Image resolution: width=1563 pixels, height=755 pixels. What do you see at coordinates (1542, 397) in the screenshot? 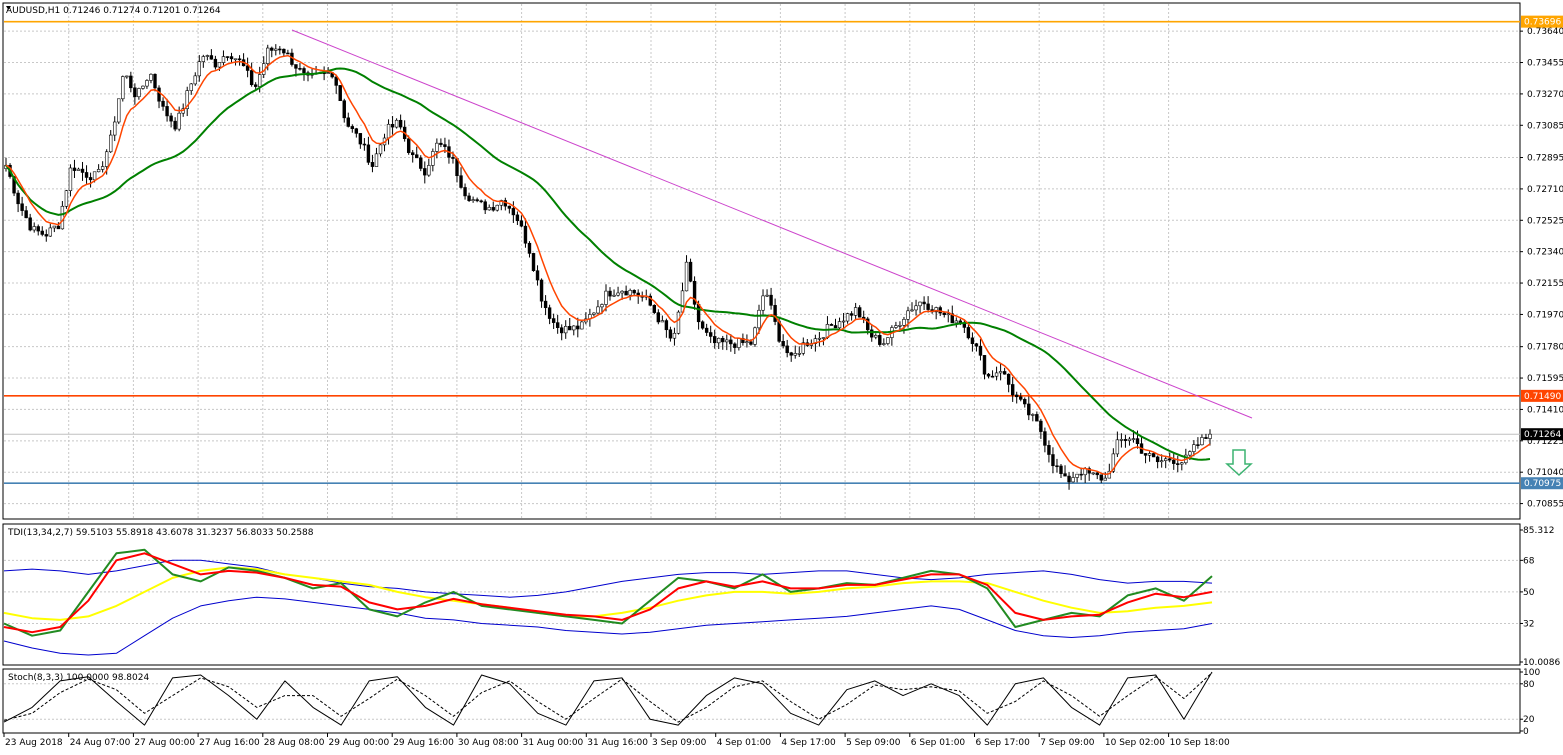
I see `price-tag-resistance_mid: 0.71490` at bounding box center [1542, 397].